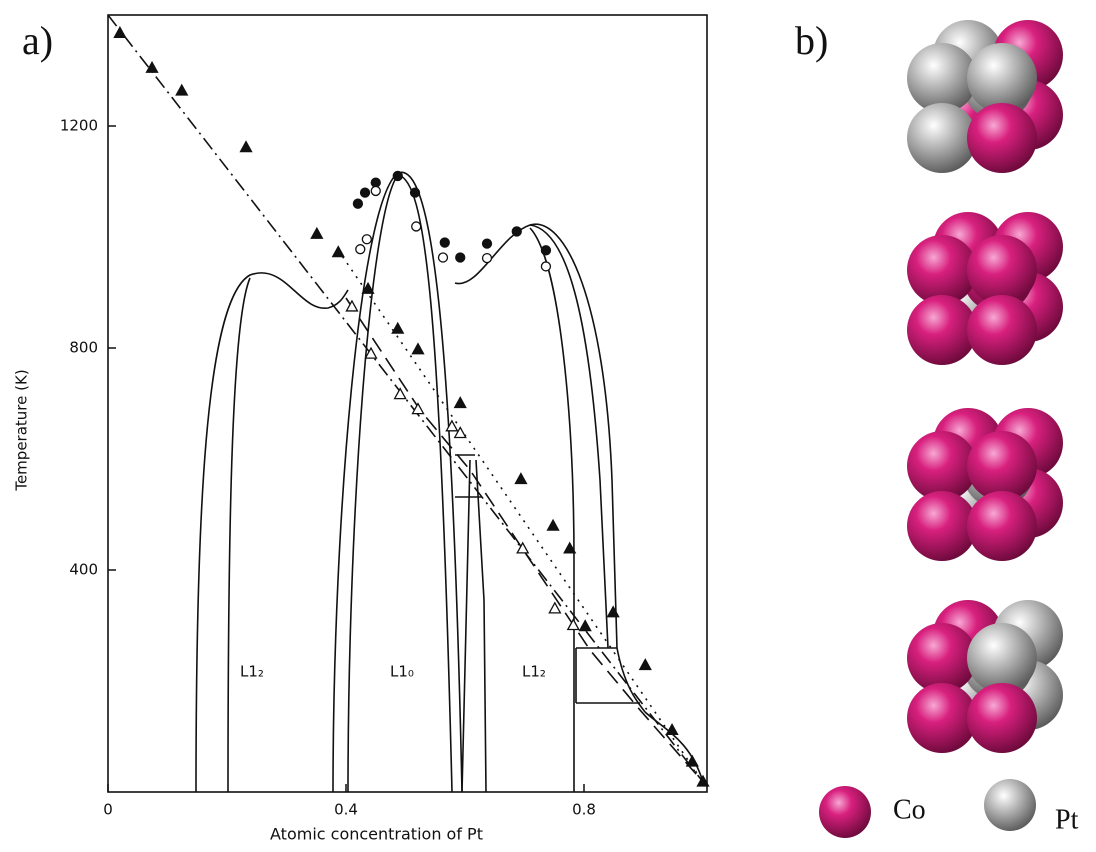 Image resolution: width=1096 pixels, height=852 pixels. What do you see at coordinates (79, 126) in the screenshot?
I see `y-tick-label: 1200` at bounding box center [79, 126].